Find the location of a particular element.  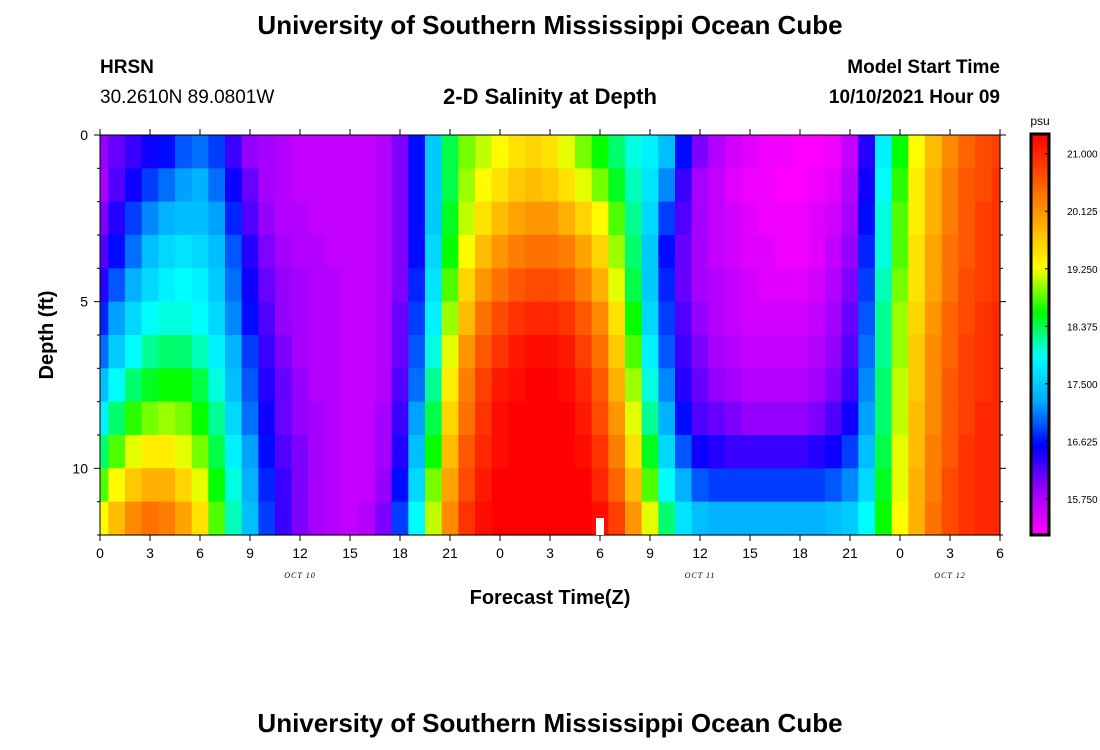

x-tick-label: 0 is located at coordinates (900, 553).